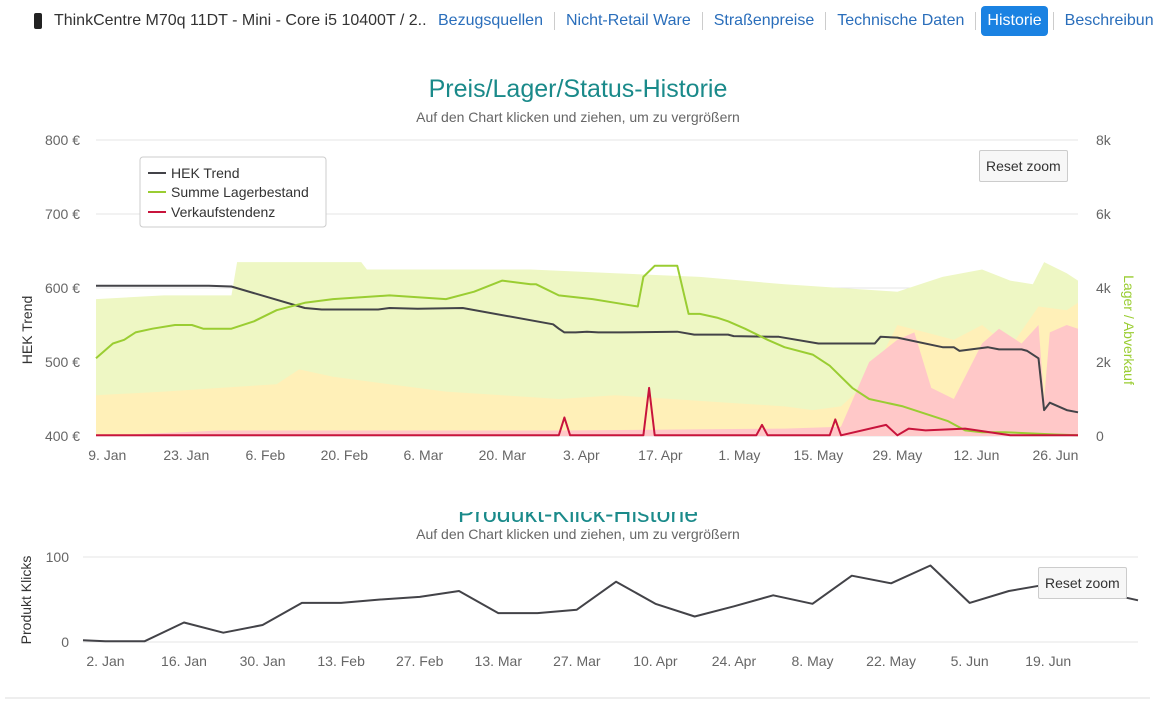 The height and width of the screenshot is (712, 1154). What do you see at coordinates (1104, 362) in the screenshot?
I see `y2-tick-label: 2k` at bounding box center [1104, 362].